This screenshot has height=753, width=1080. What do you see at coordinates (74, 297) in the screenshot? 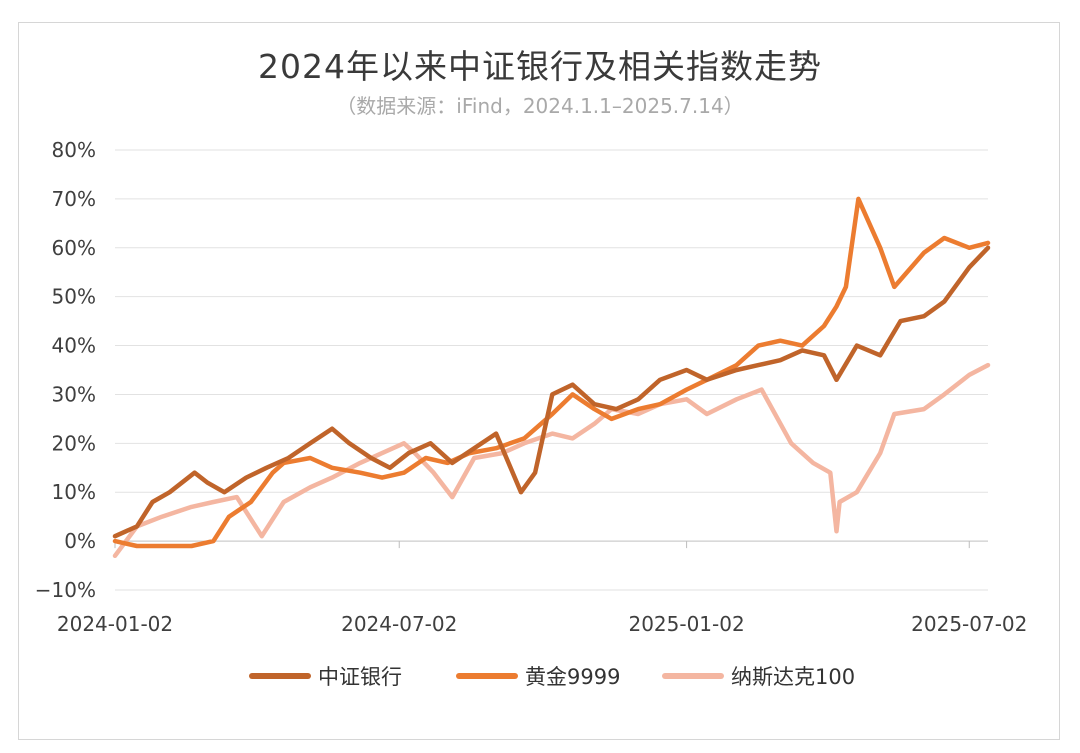
I see `y-tick-label: 50%` at bounding box center [74, 297].